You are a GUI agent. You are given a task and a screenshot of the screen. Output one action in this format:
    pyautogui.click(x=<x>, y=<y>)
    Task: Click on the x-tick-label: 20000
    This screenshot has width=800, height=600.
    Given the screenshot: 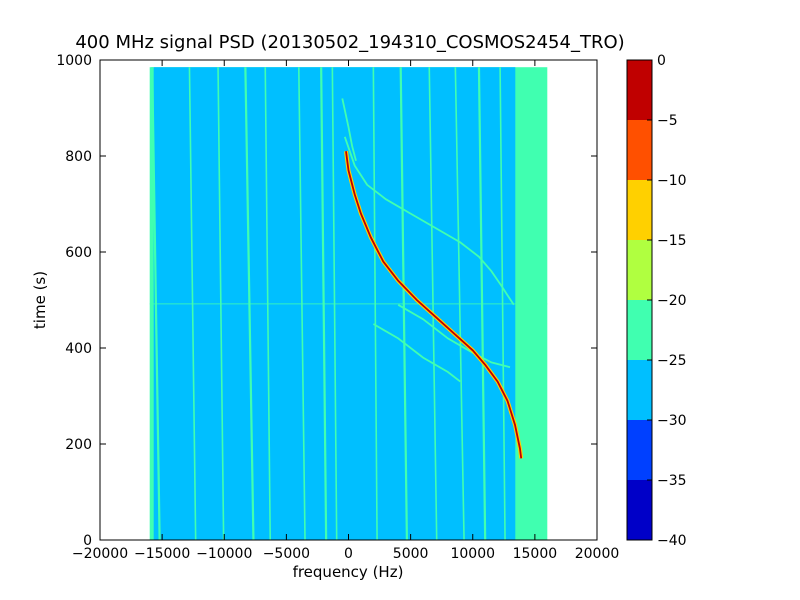 What is the action you would take?
    pyautogui.click(x=597, y=554)
    